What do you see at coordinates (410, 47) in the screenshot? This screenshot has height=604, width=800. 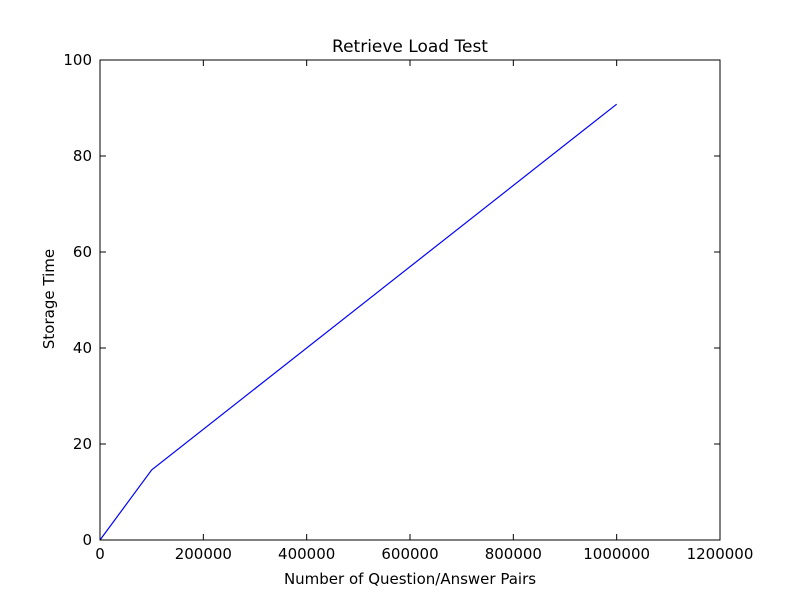 I see `chart-title: Retrieve Load Test` at bounding box center [410, 47].